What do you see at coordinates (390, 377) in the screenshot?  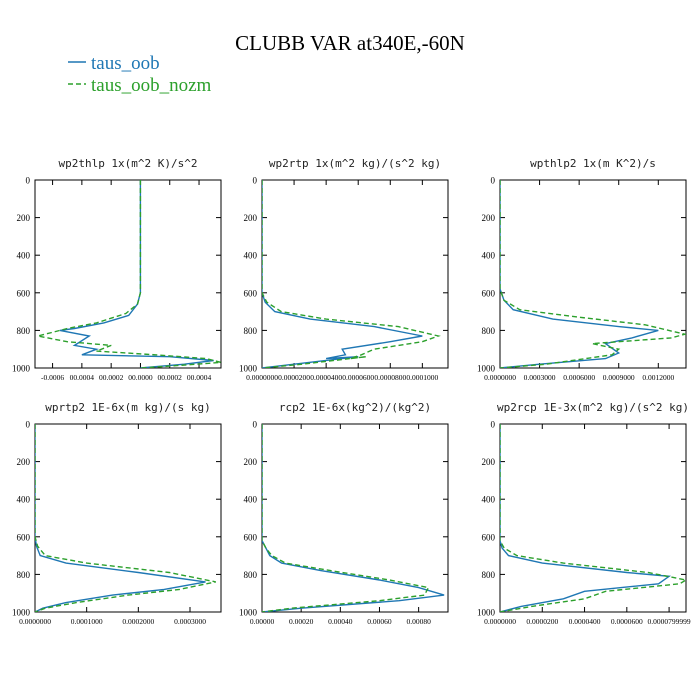 I see `x-tick-label: 0.0000800` at bounding box center [390, 377].